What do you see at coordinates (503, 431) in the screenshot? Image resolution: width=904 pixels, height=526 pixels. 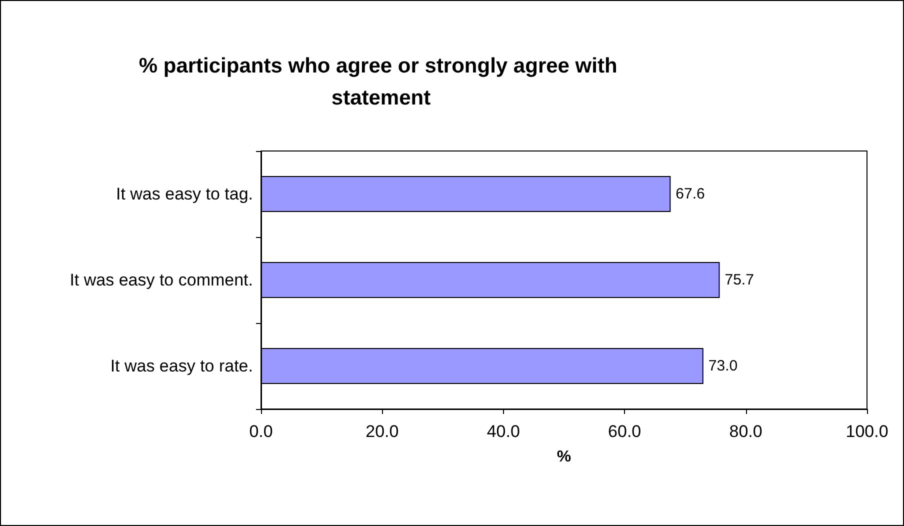 I see `x-tick-label: 40.0` at bounding box center [503, 431].